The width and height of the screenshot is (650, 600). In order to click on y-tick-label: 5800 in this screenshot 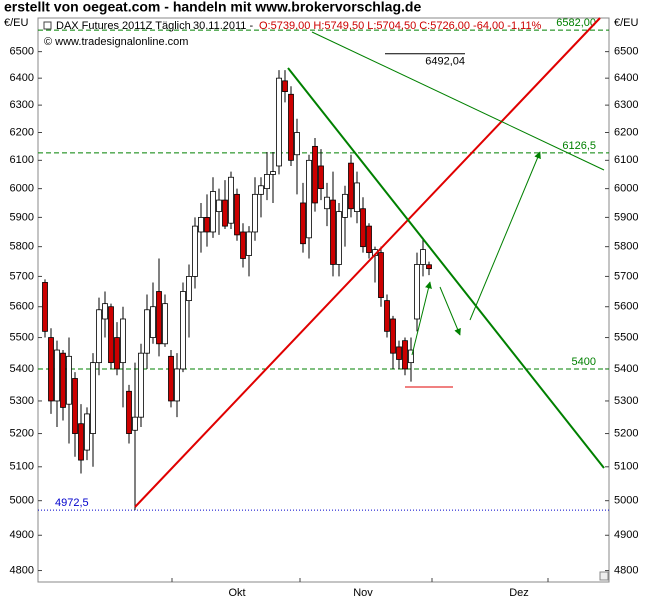, I will do `click(22, 247)`.